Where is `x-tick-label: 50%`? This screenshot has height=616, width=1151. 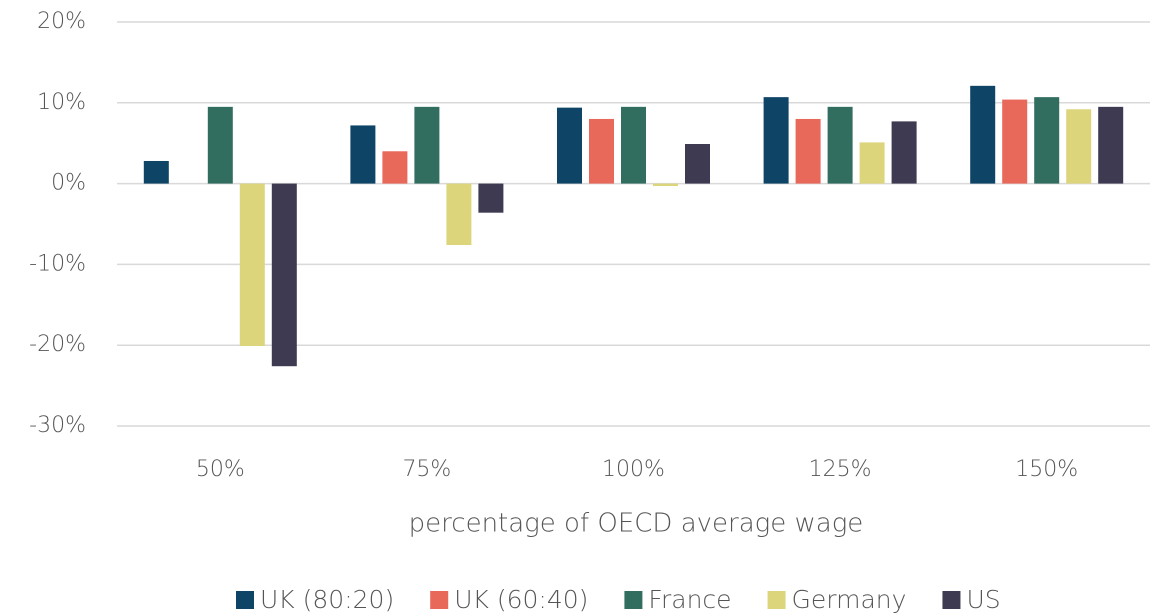 x-tick-label: 50% is located at coordinates (220, 469).